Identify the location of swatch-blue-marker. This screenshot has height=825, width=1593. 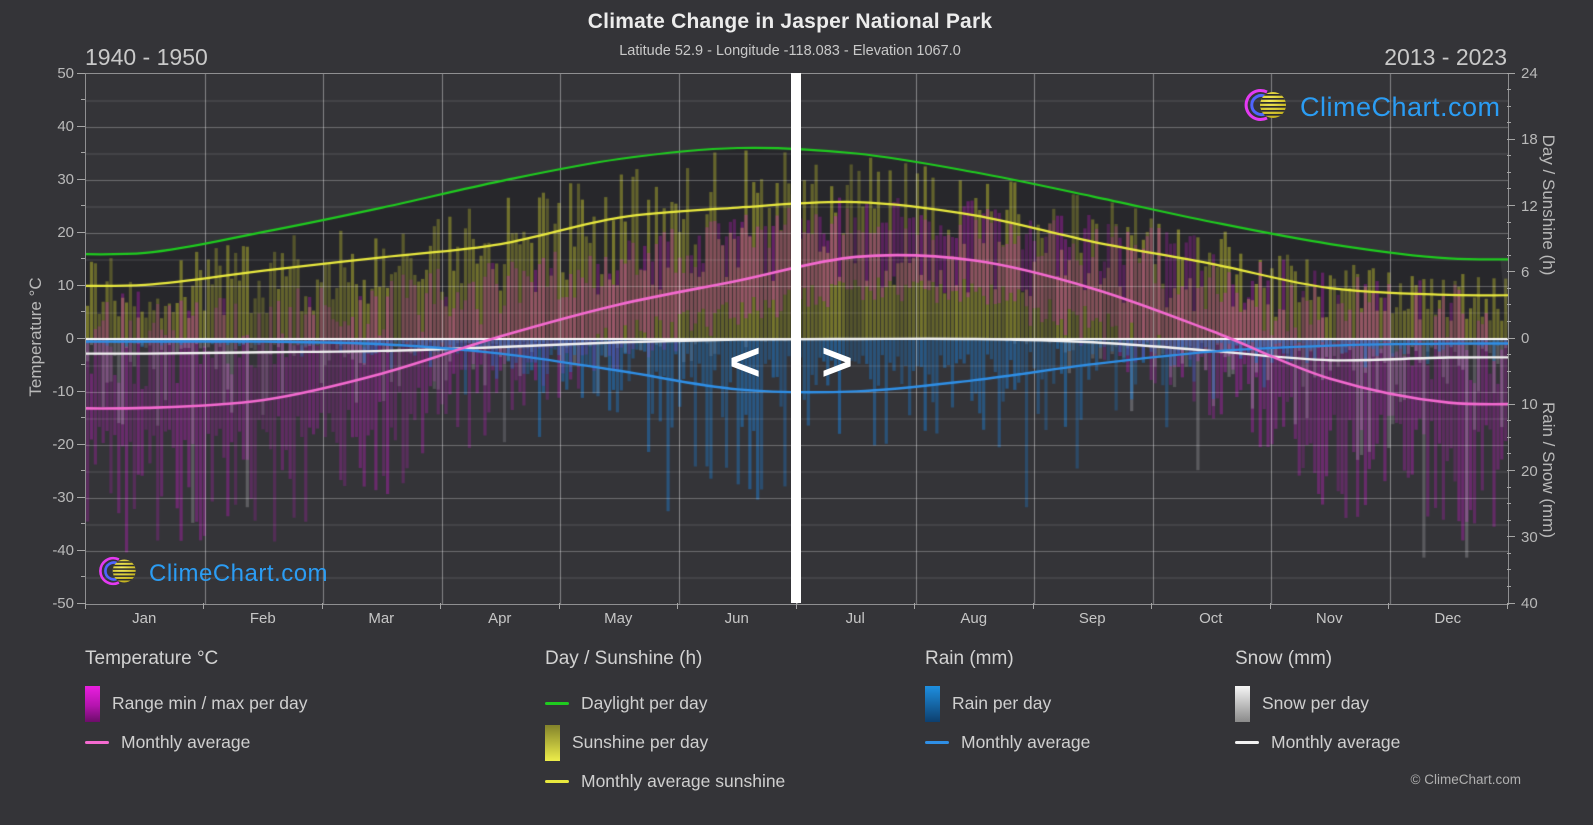
(932, 703).